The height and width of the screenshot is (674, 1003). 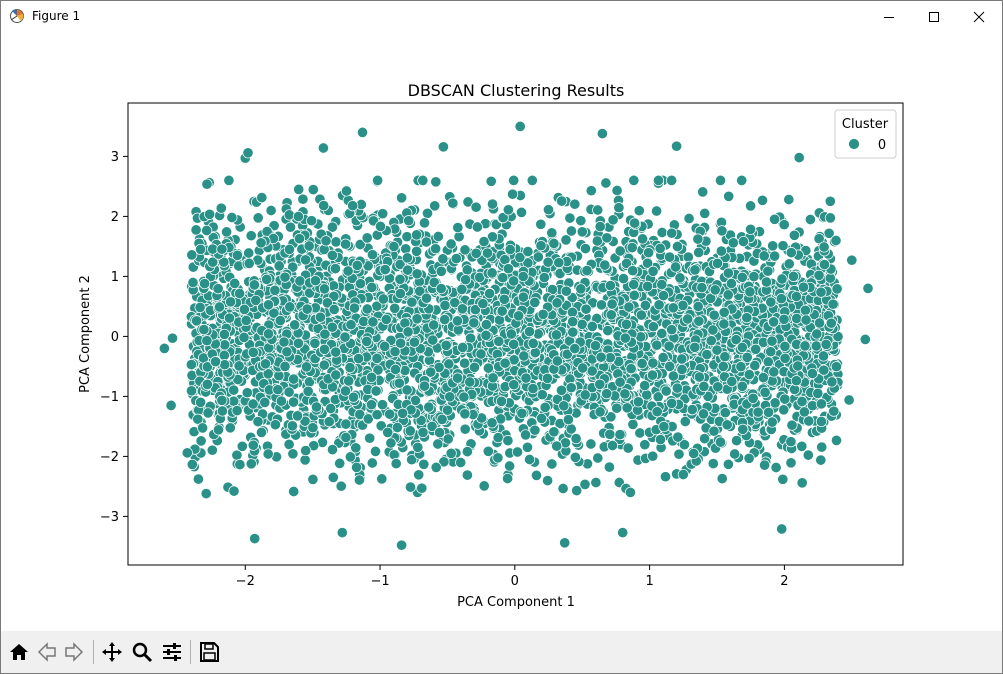 What do you see at coordinates (979, 16) in the screenshot?
I see `close-button` at bounding box center [979, 16].